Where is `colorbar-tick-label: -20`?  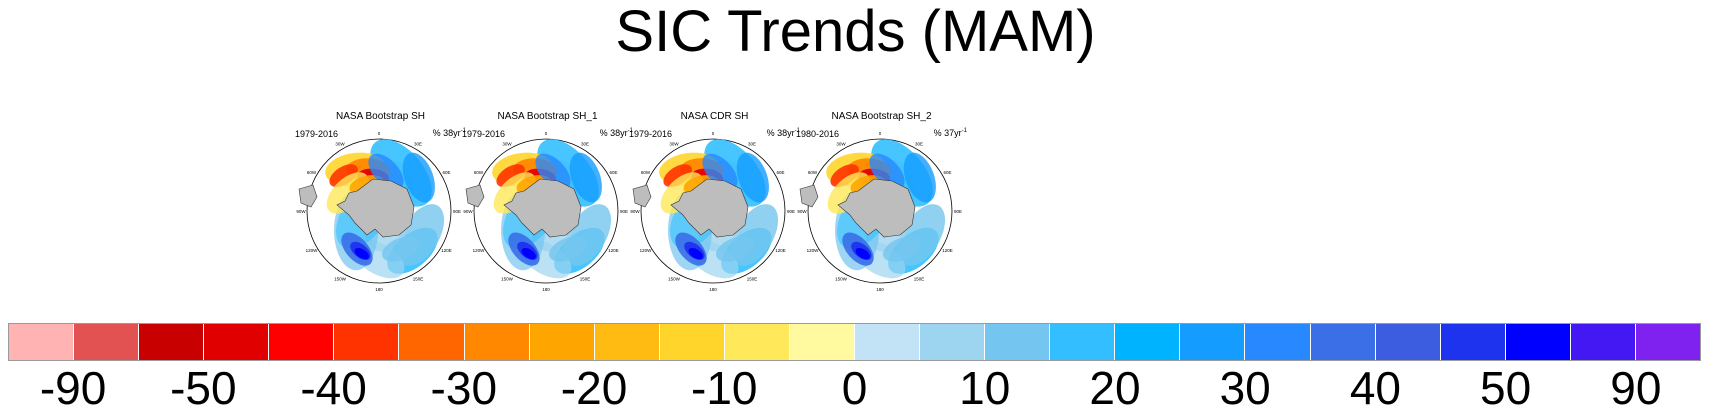
colorbar-tick-label: -20 is located at coordinates (594, 388).